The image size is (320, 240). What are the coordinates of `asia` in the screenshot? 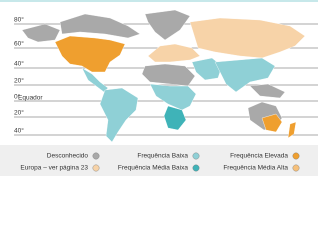 It's located at (245, 75).